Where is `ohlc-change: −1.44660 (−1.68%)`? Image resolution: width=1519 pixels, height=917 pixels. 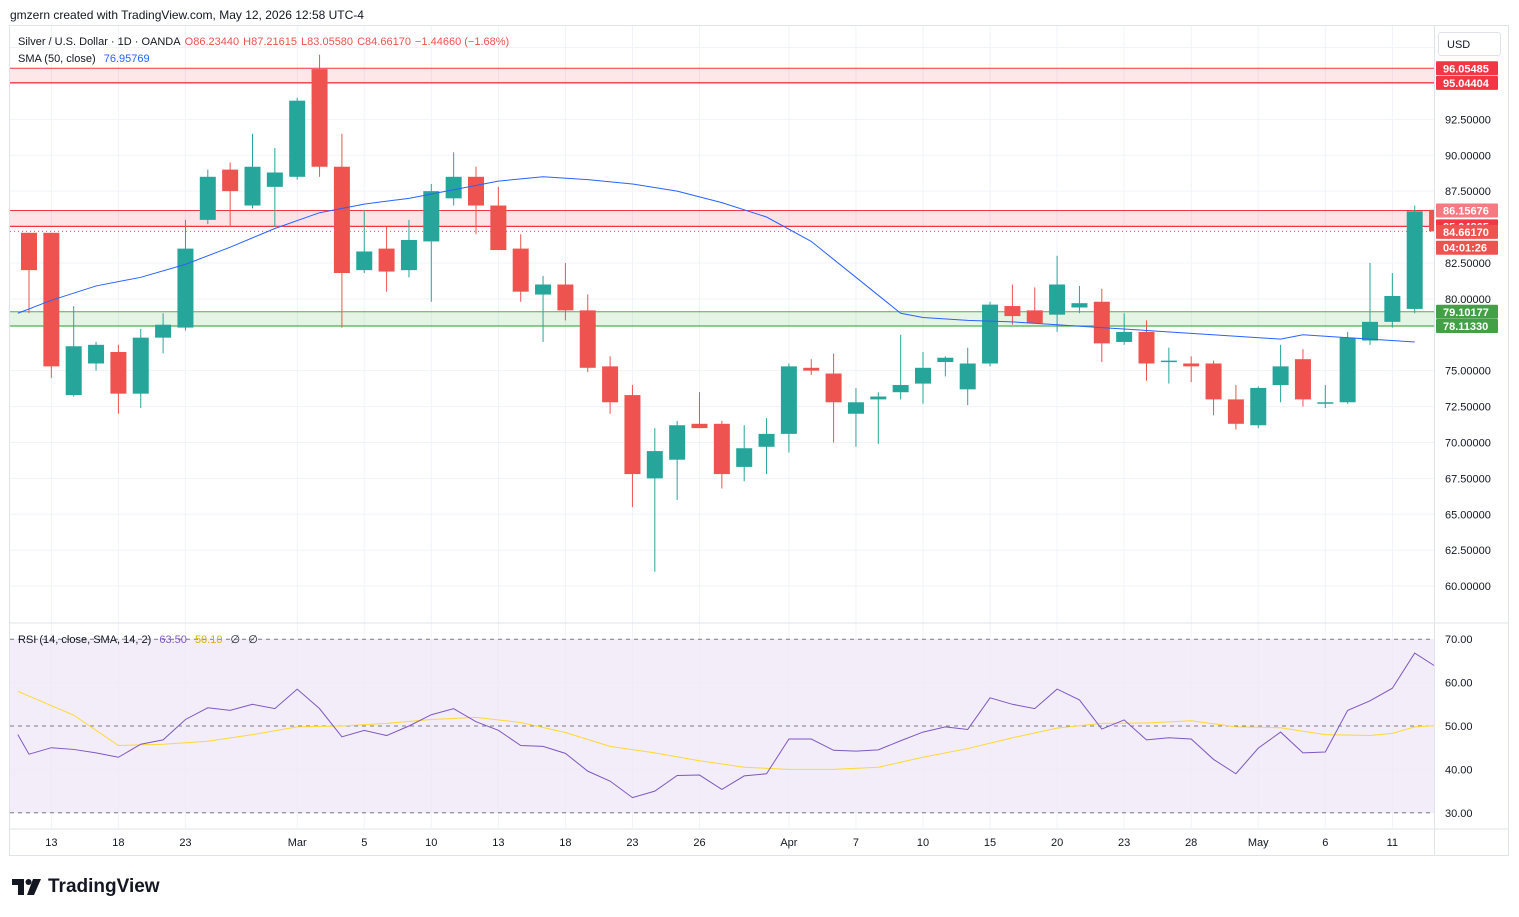 ohlc-change: −1.44660 (−1.68%) is located at coordinates (462, 42).